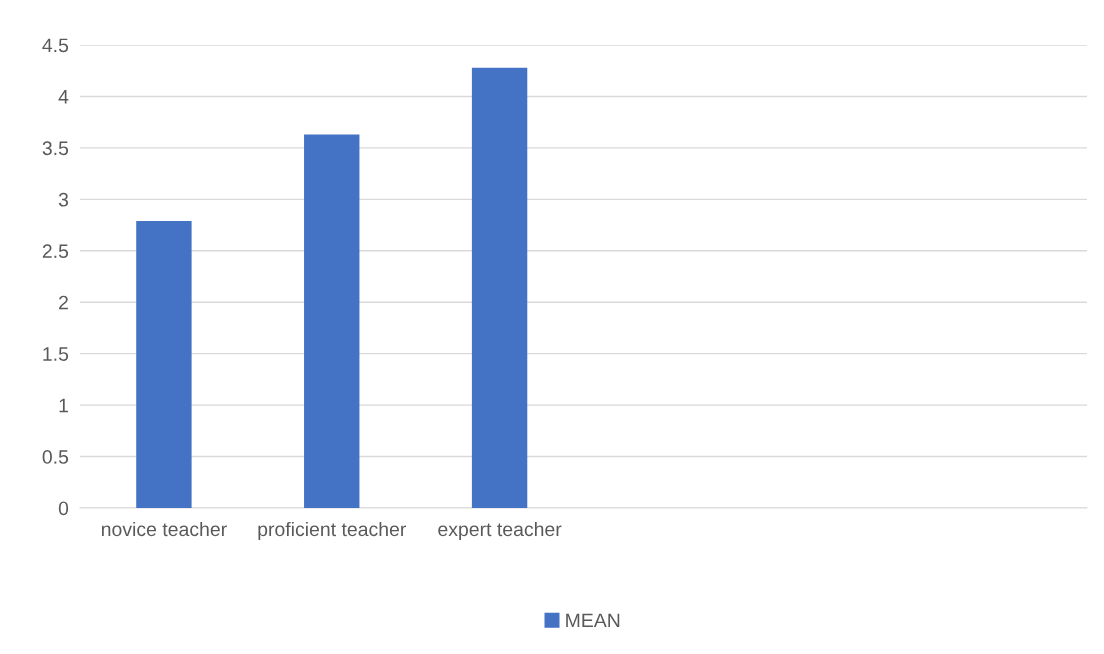 This screenshot has height=654, width=1104. What do you see at coordinates (55, 148) in the screenshot?
I see `y-tick-label: 3.5` at bounding box center [55, 148].